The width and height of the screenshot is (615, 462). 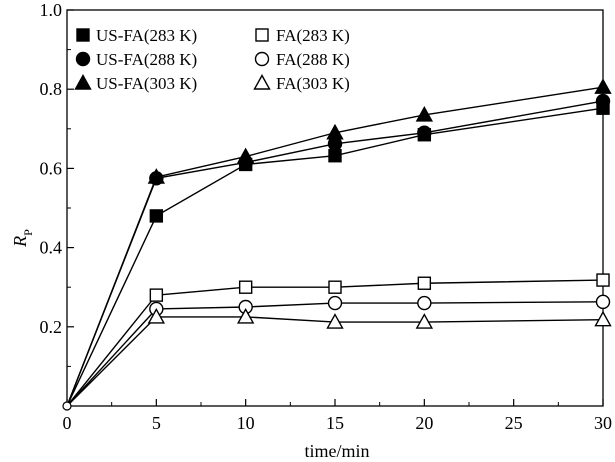 What do you see at coordinates (424, 423) in the screenshot?
I see `x-tick-label: 20` at bounding box center [424, 423].